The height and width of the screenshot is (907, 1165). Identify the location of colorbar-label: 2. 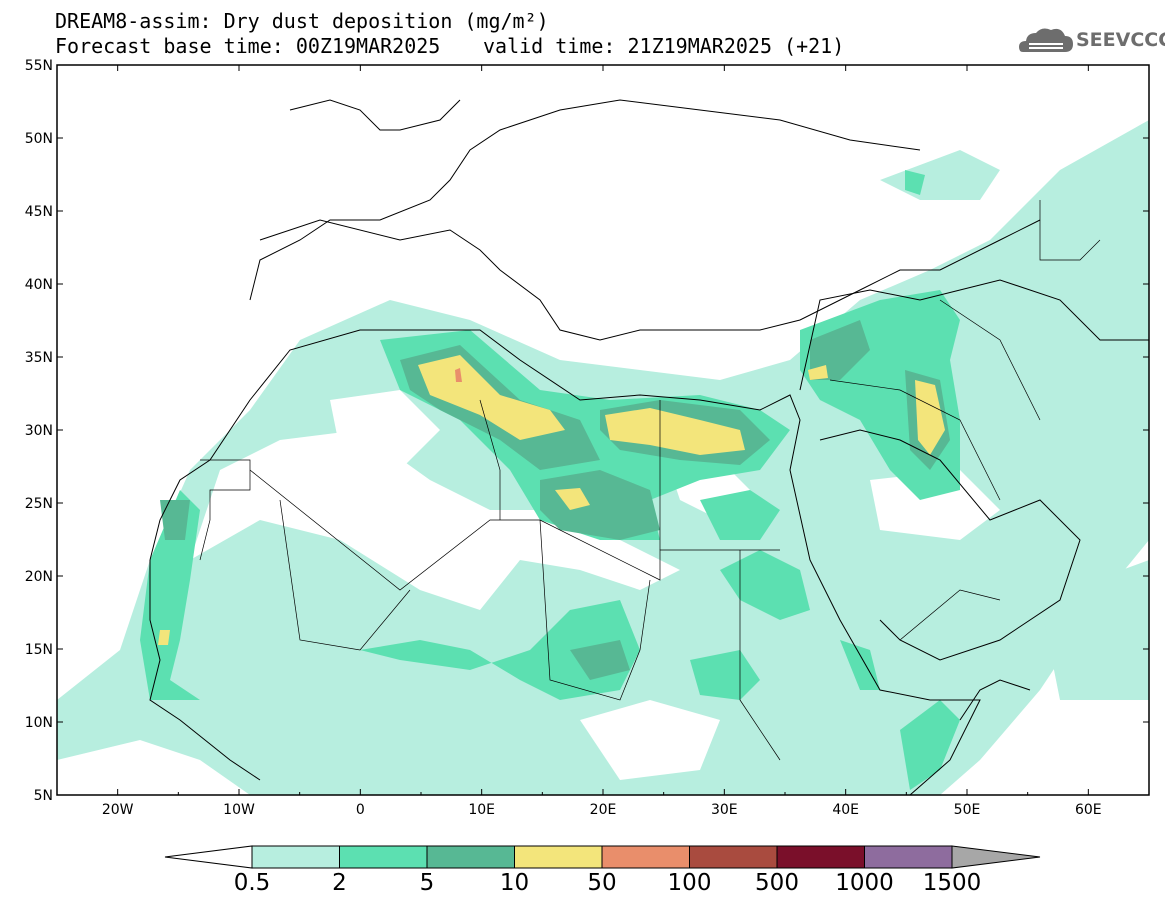
(339, 883).